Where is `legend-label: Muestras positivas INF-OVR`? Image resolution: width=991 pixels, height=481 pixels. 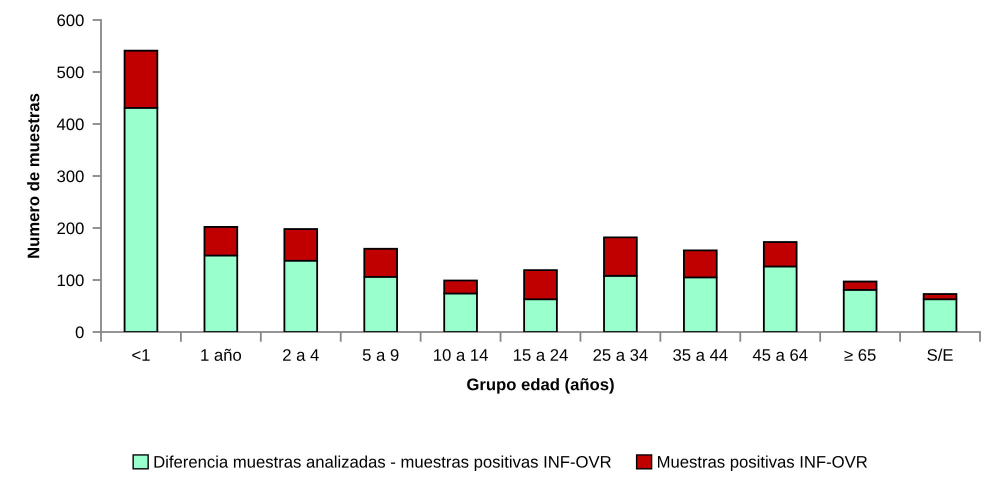
legend-label: Muestras positivas INF-OVR is located at coordinates (762, 464).